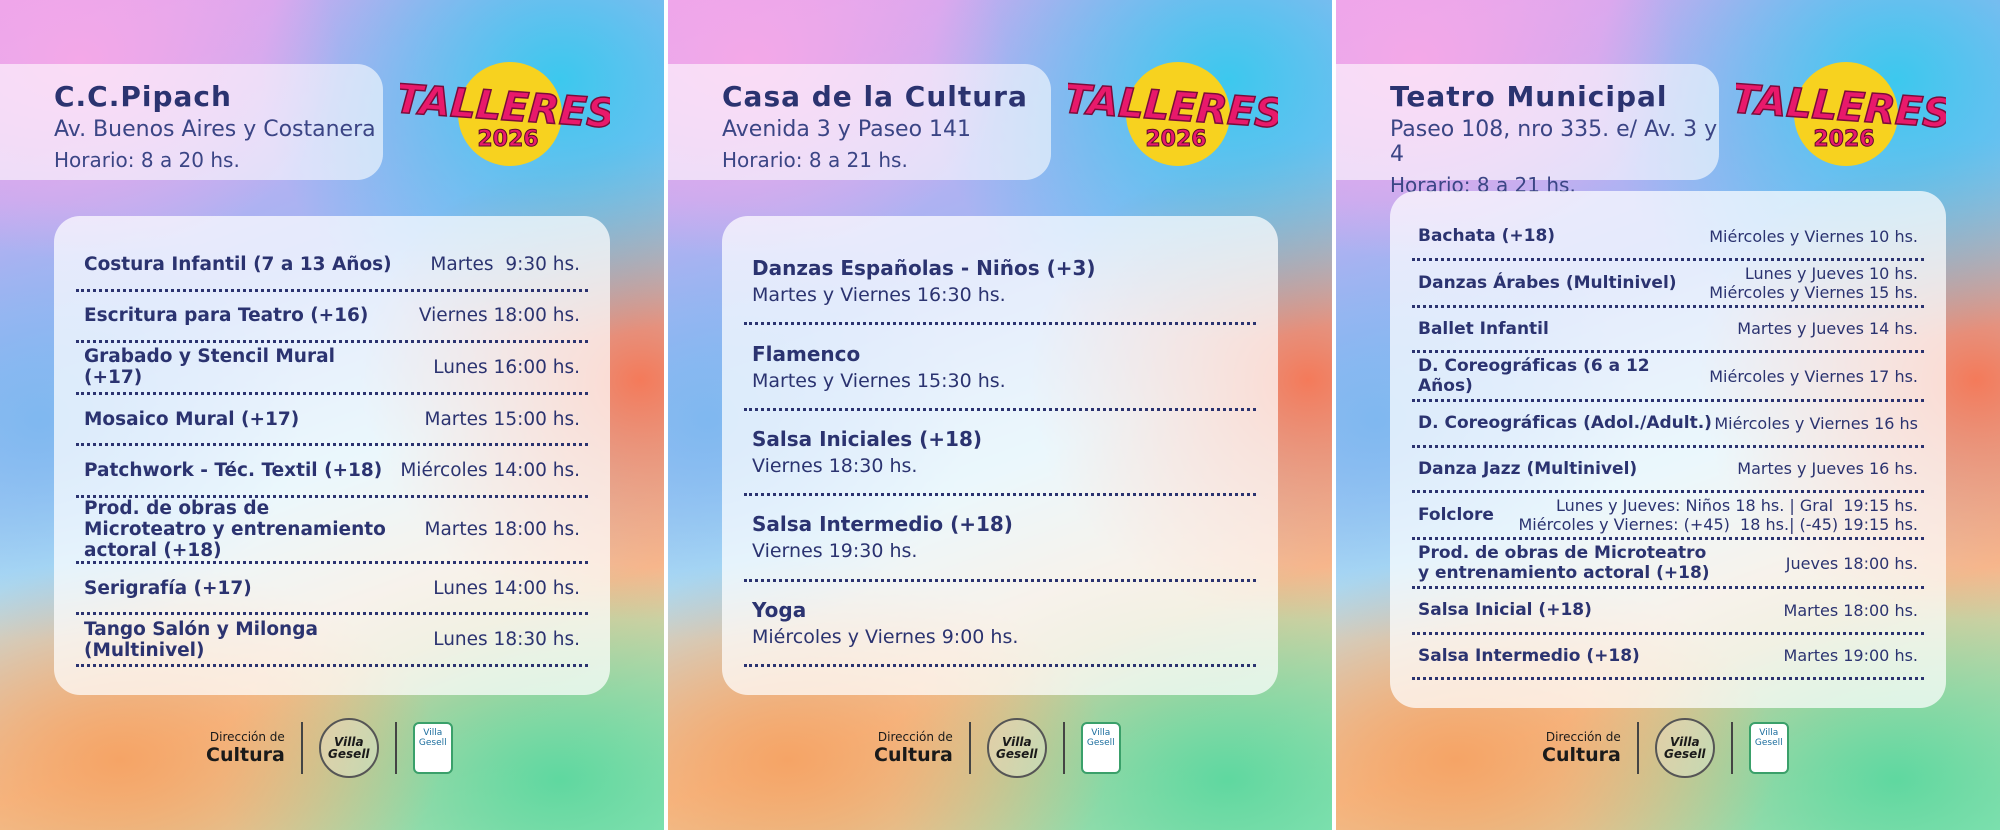  What do you see at coordinates (1487, 236) in the screenshot?
I see `workshop-name: Bachata (+18)` at bounding box center [1487, 236].